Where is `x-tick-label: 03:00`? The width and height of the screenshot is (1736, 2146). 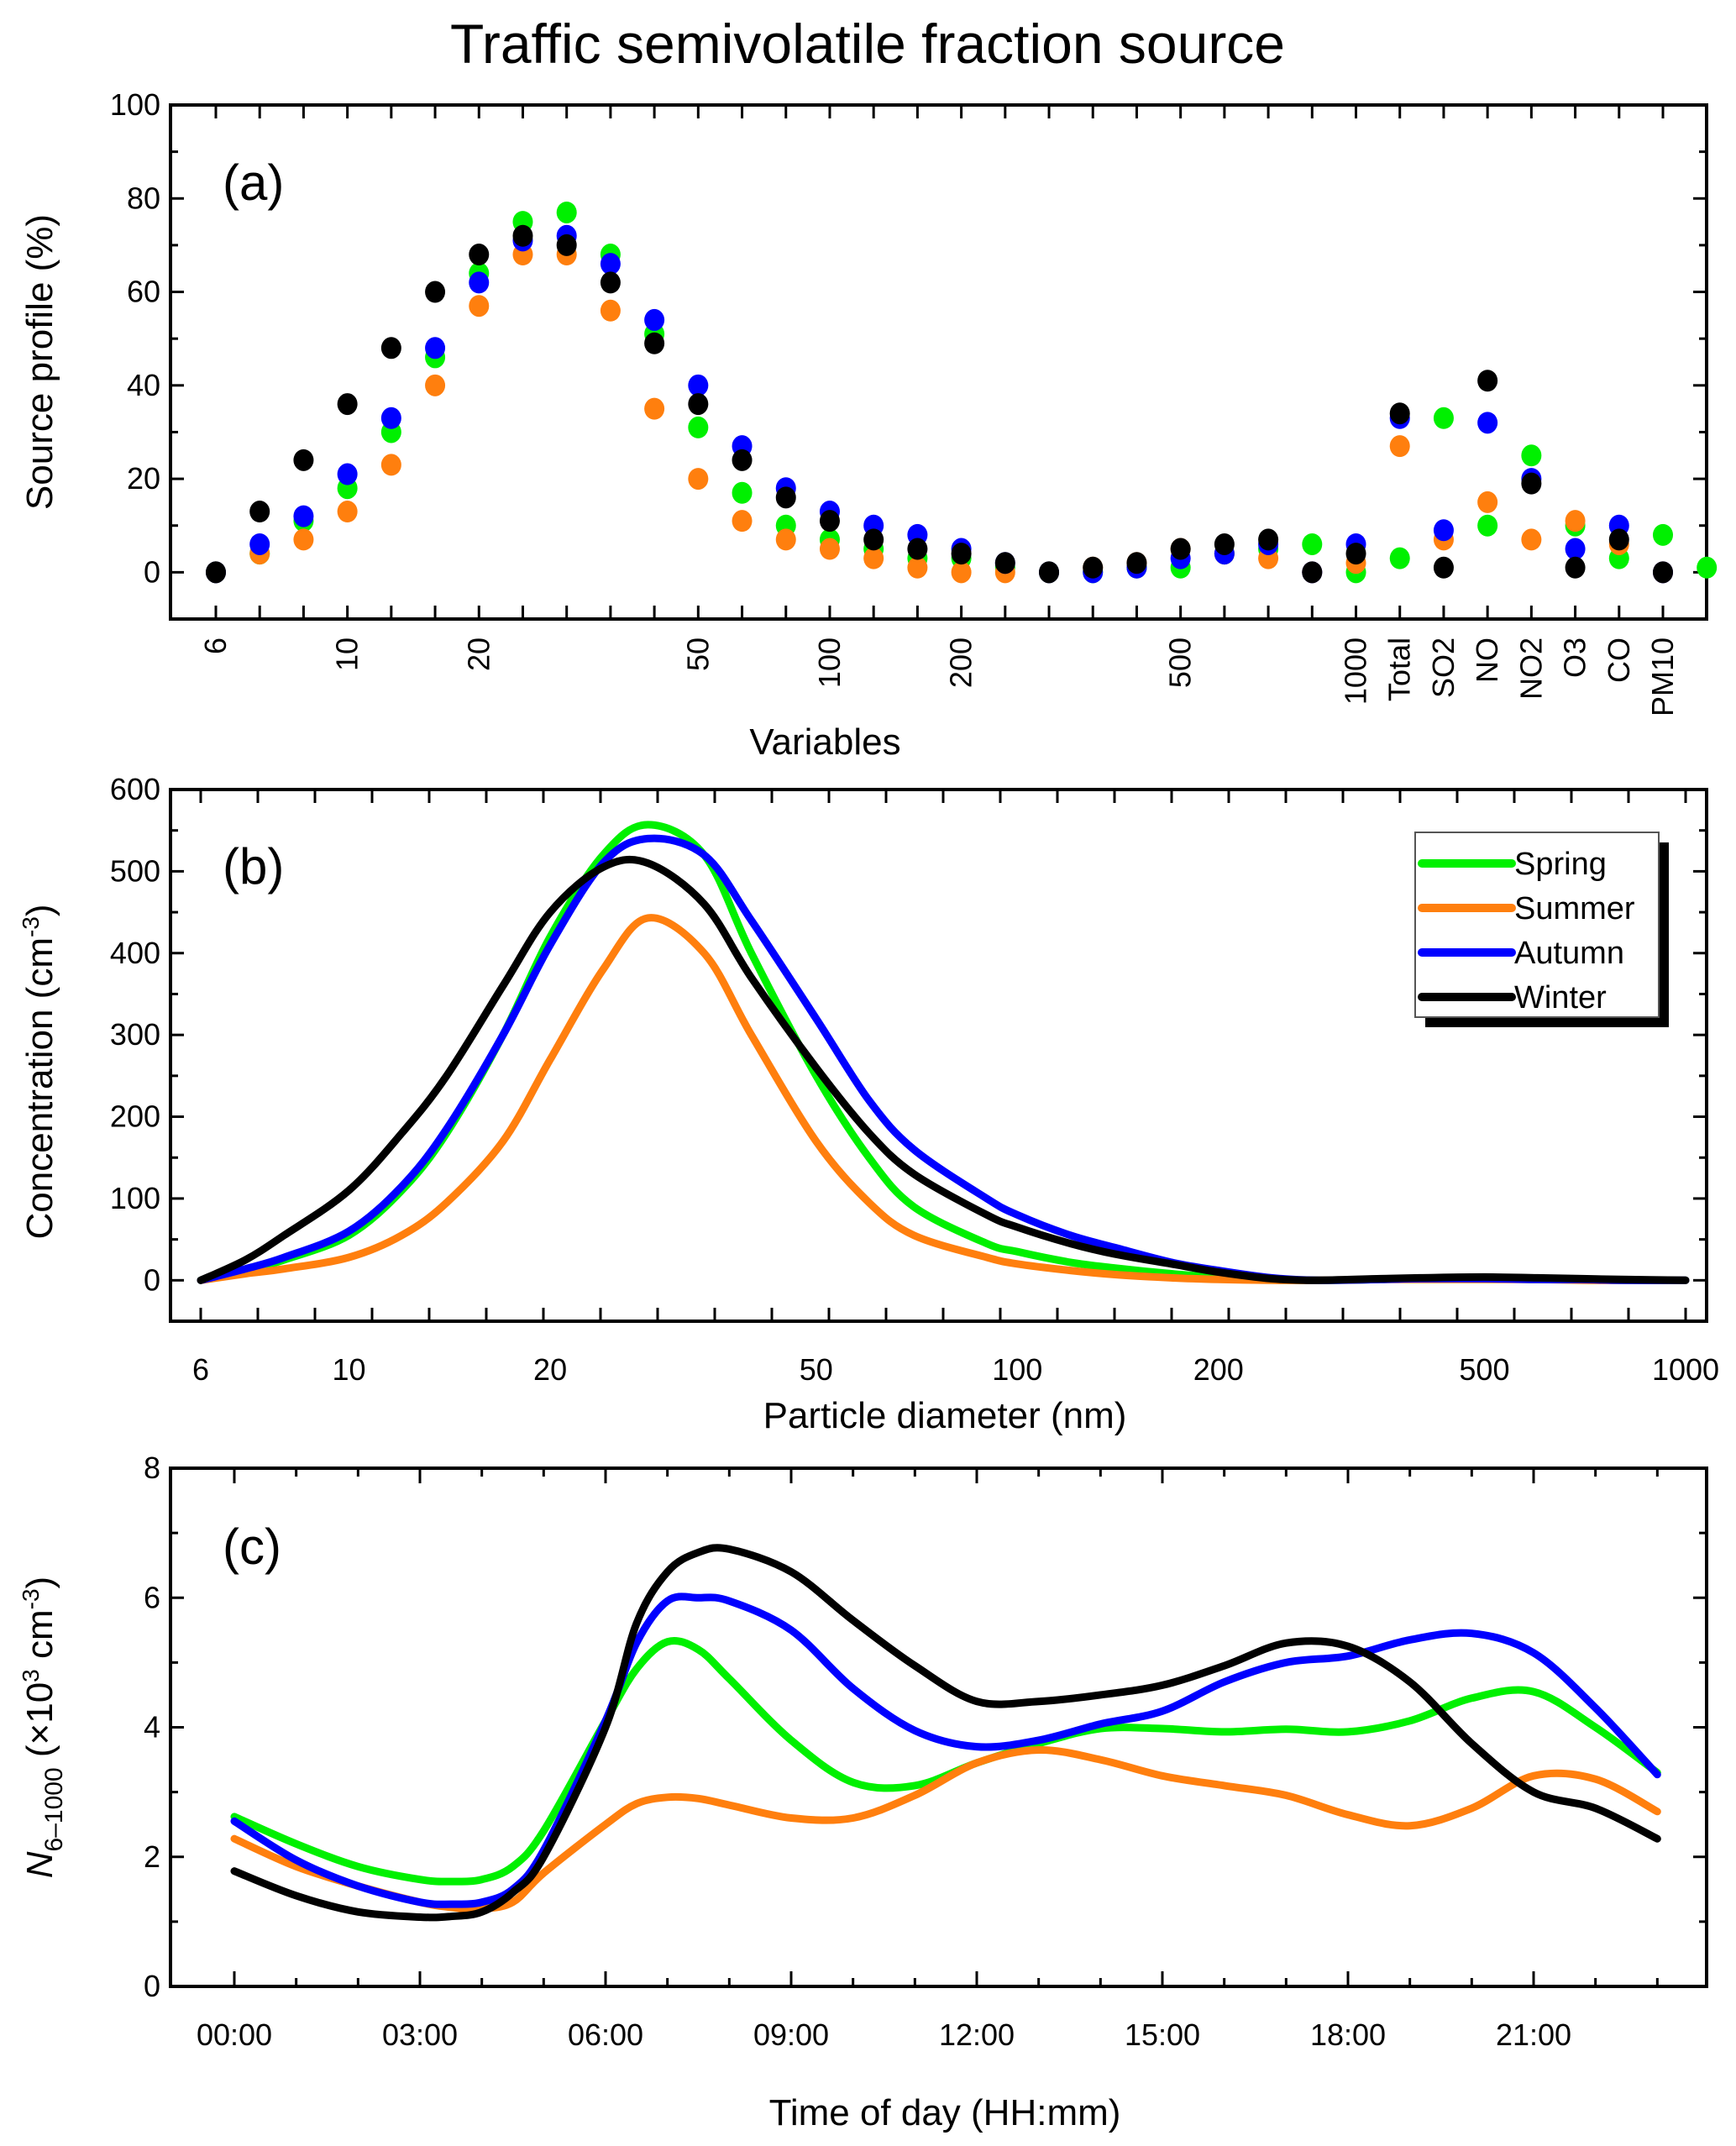 x-tick-label: 03:00 is located at coordinates (420, 2034).